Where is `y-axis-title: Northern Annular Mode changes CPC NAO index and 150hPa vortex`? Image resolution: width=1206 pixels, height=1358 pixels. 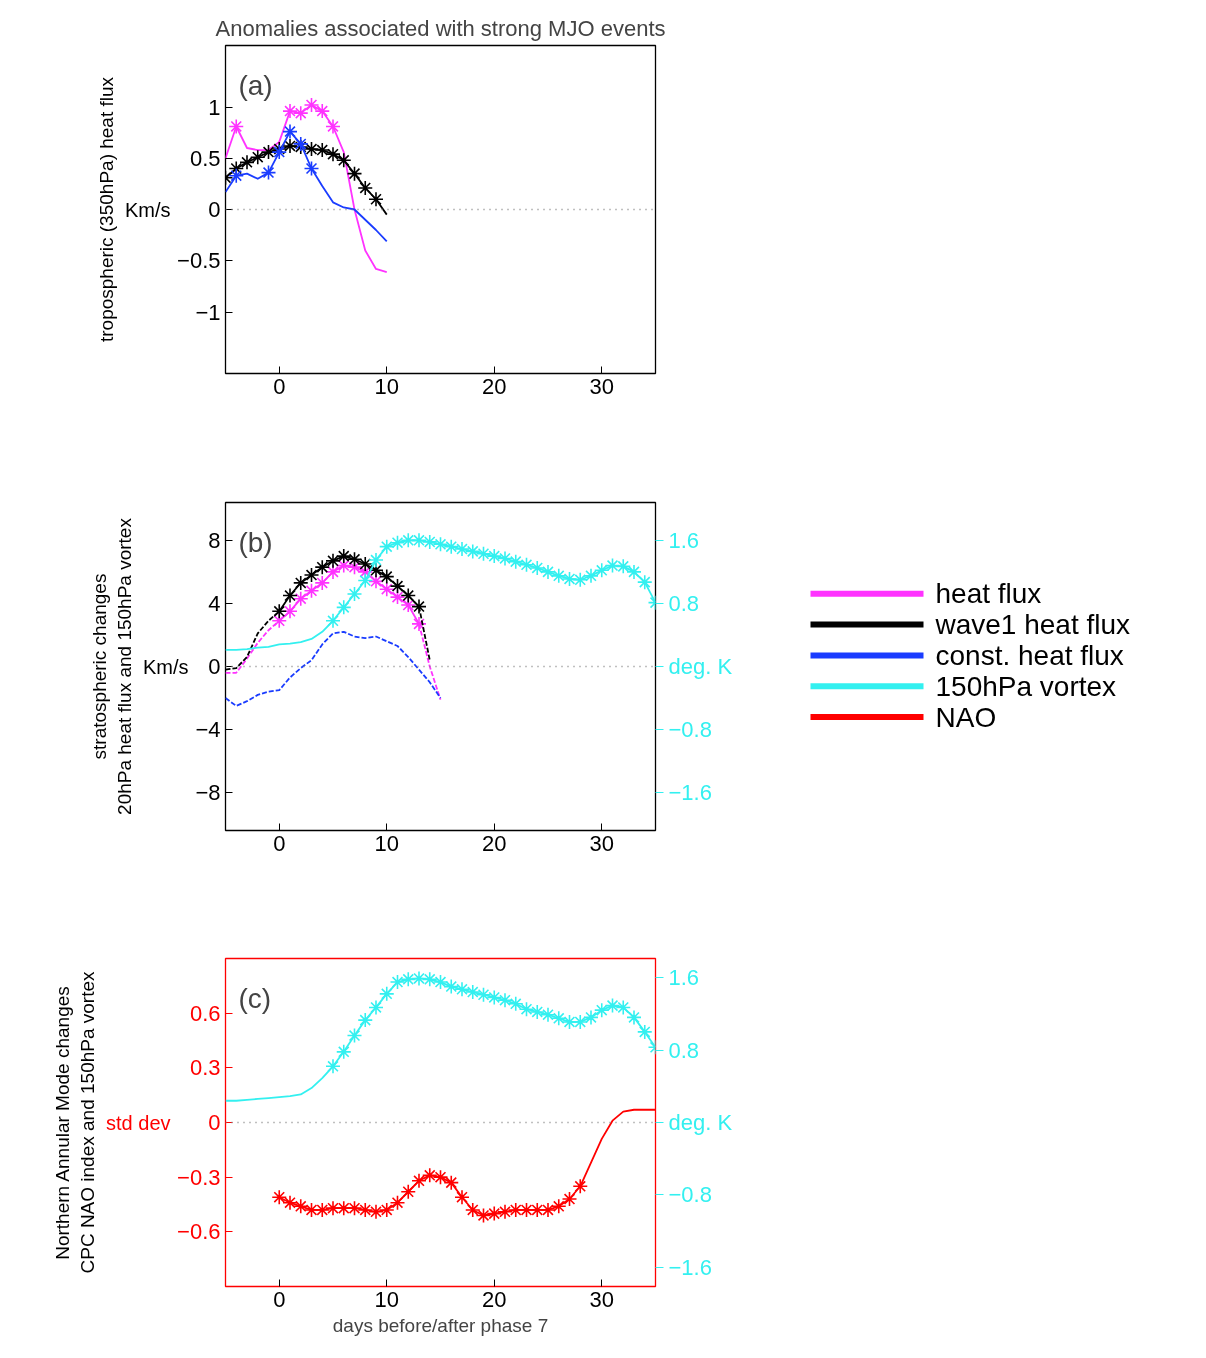 y-axis-title: Northern Annular Mode changes CPC NAO index and 150hPa vortex is located at coordinates (75, 1122).